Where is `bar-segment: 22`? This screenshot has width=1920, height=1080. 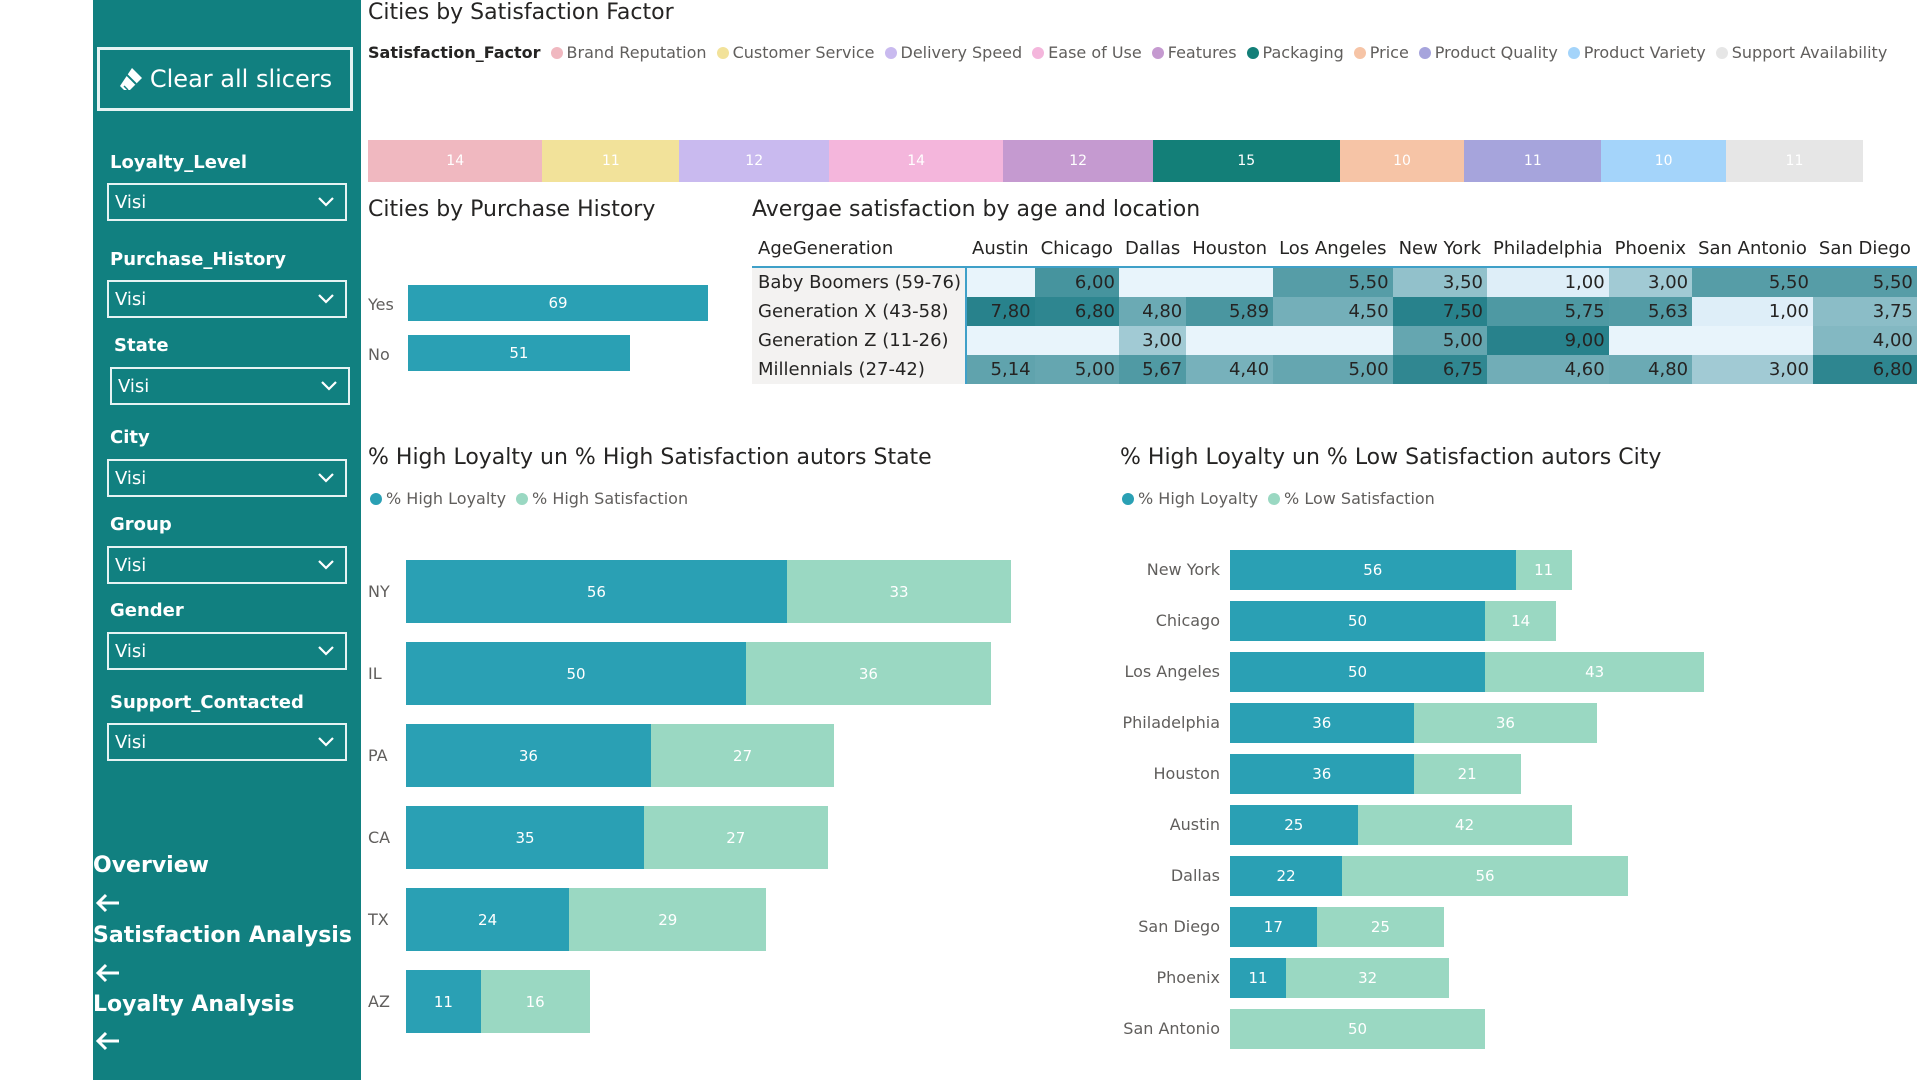 bar-segment: 22 is located at coordinates (1286, 876).